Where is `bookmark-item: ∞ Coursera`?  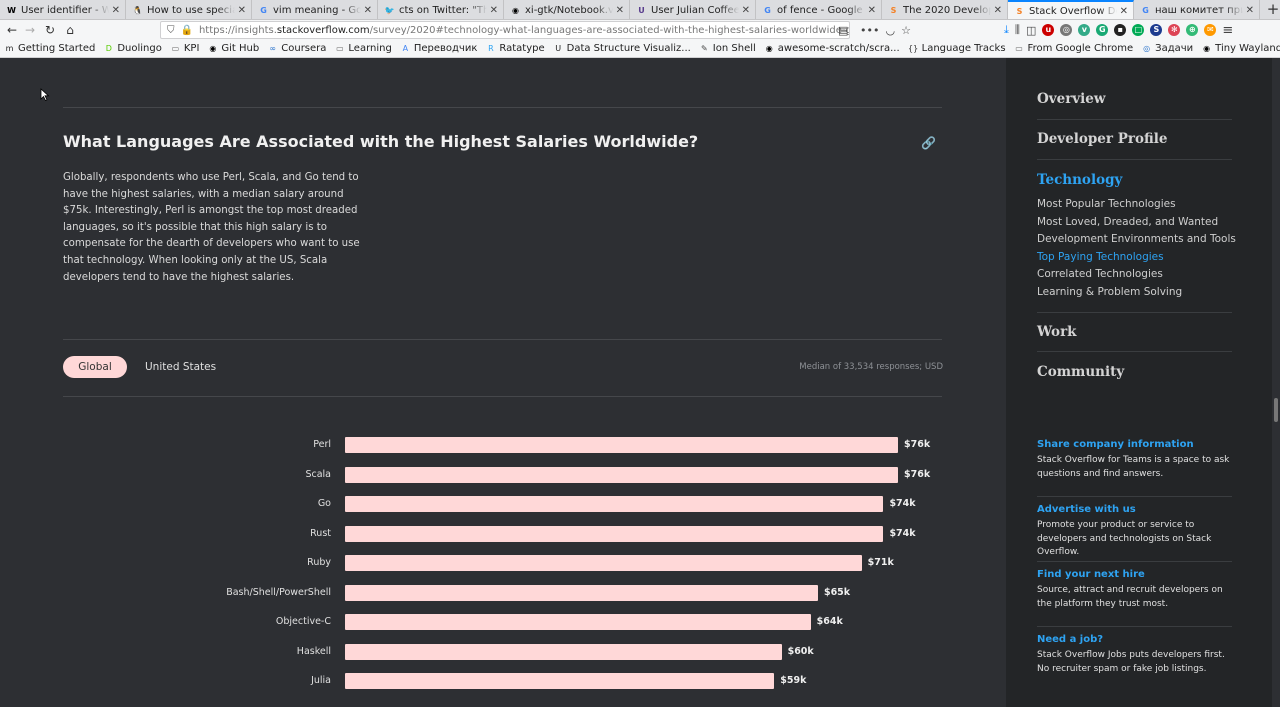
bookmark-item: ∞ Coursera is located at coordinates (296, 48).